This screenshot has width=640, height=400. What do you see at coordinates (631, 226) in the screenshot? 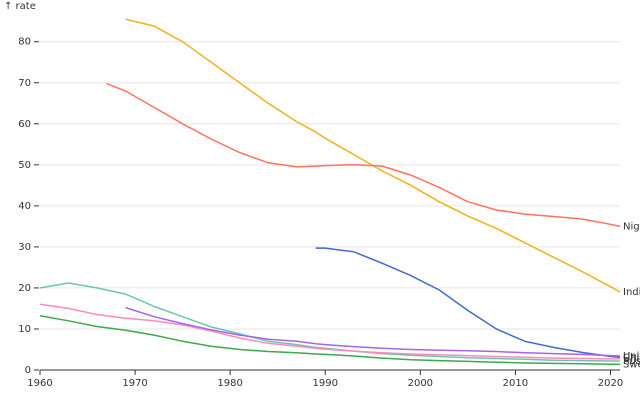
I see `series-label: Nigeria` at bounding box center [631, 226].